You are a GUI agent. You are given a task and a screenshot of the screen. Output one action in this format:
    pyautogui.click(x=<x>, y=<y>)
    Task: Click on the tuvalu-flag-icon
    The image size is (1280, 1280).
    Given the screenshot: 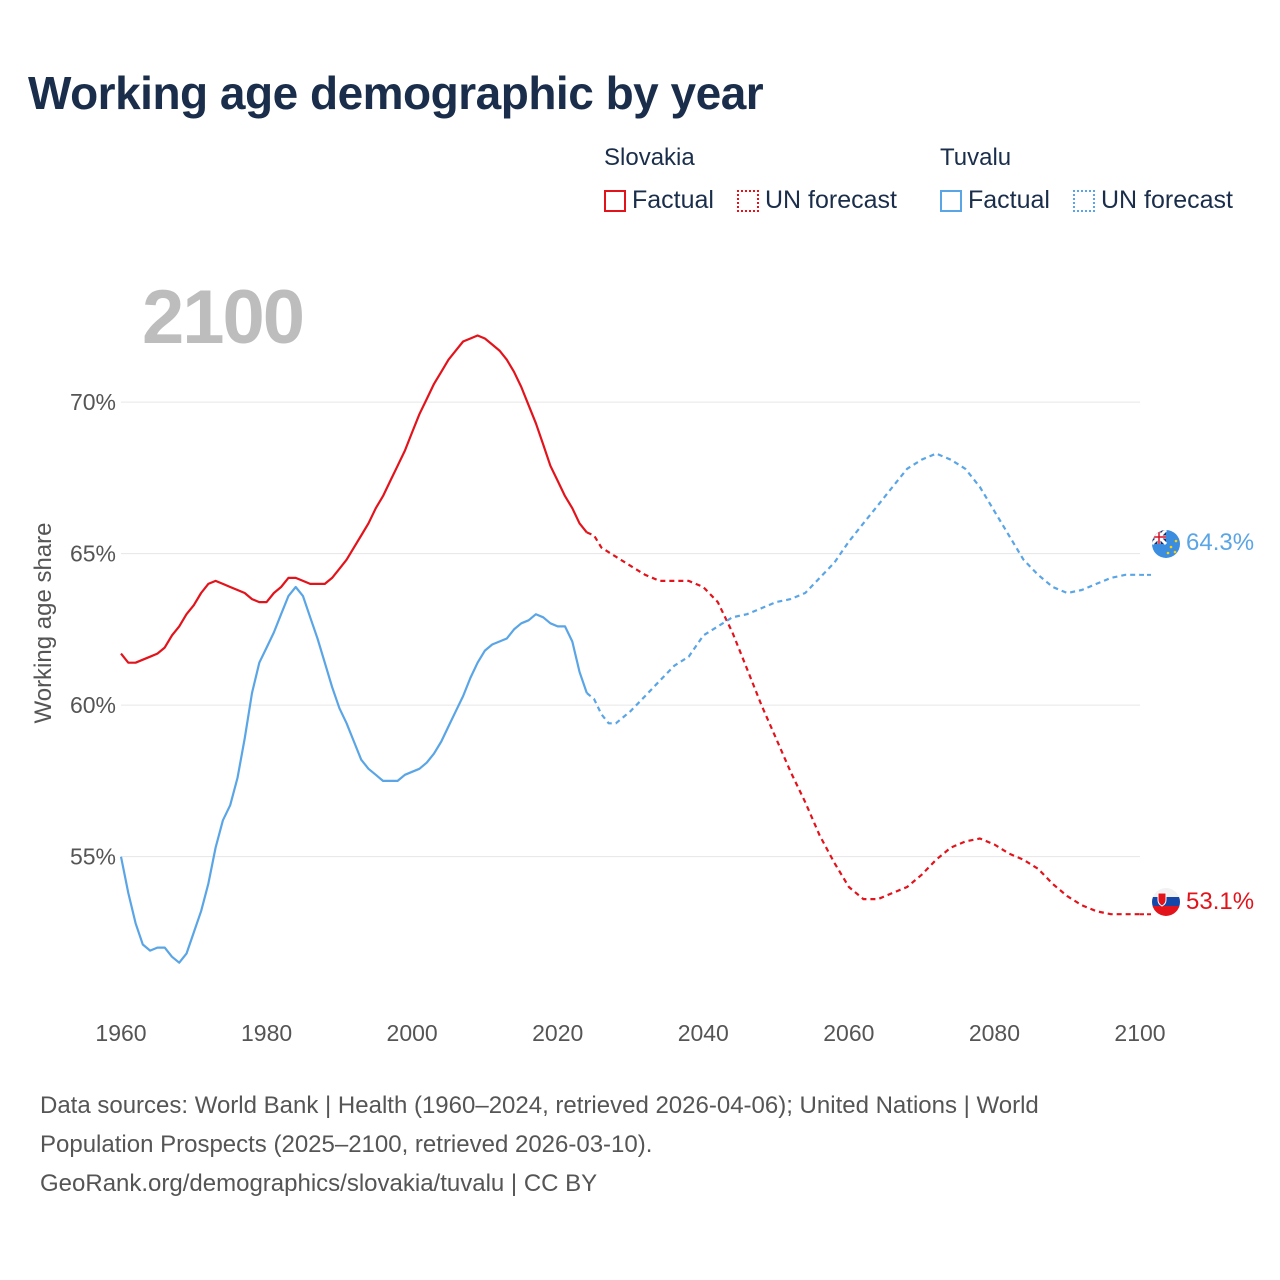 What is the action you would take?
    pyautogui.click(x=1166, y=544)
    